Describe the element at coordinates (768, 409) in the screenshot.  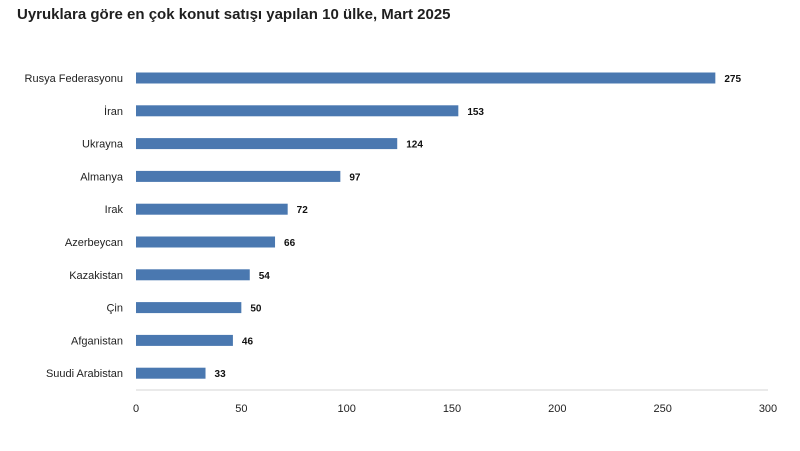
I see `x-tick-label: 300` at that location.